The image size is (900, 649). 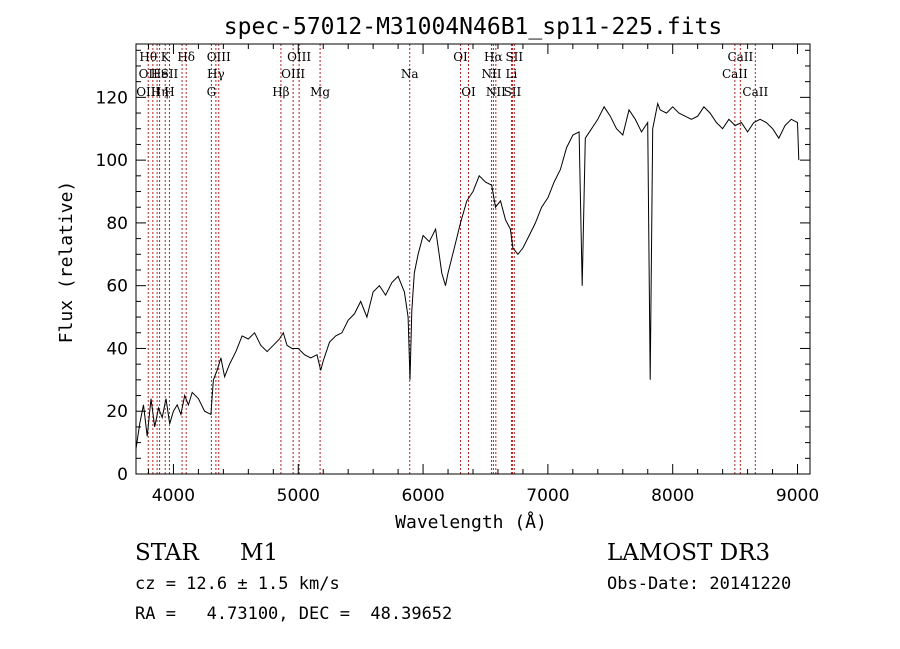 I want to click on y-tick-label: 100, so click(x=112, y=161).